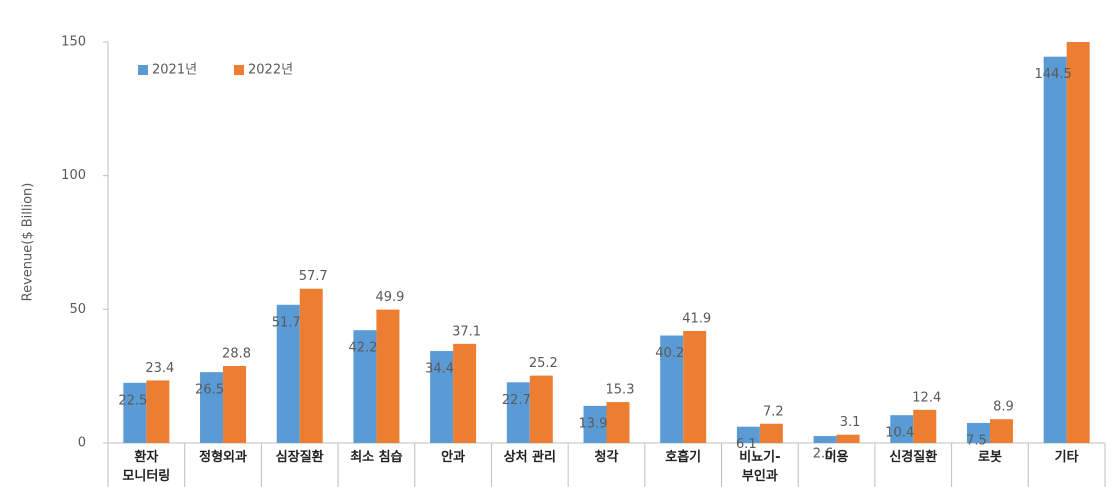  What do you see at coordinates (773, 411) in the screenshot?
I see `data-label: 7.2` at bounding box center [773, 411].